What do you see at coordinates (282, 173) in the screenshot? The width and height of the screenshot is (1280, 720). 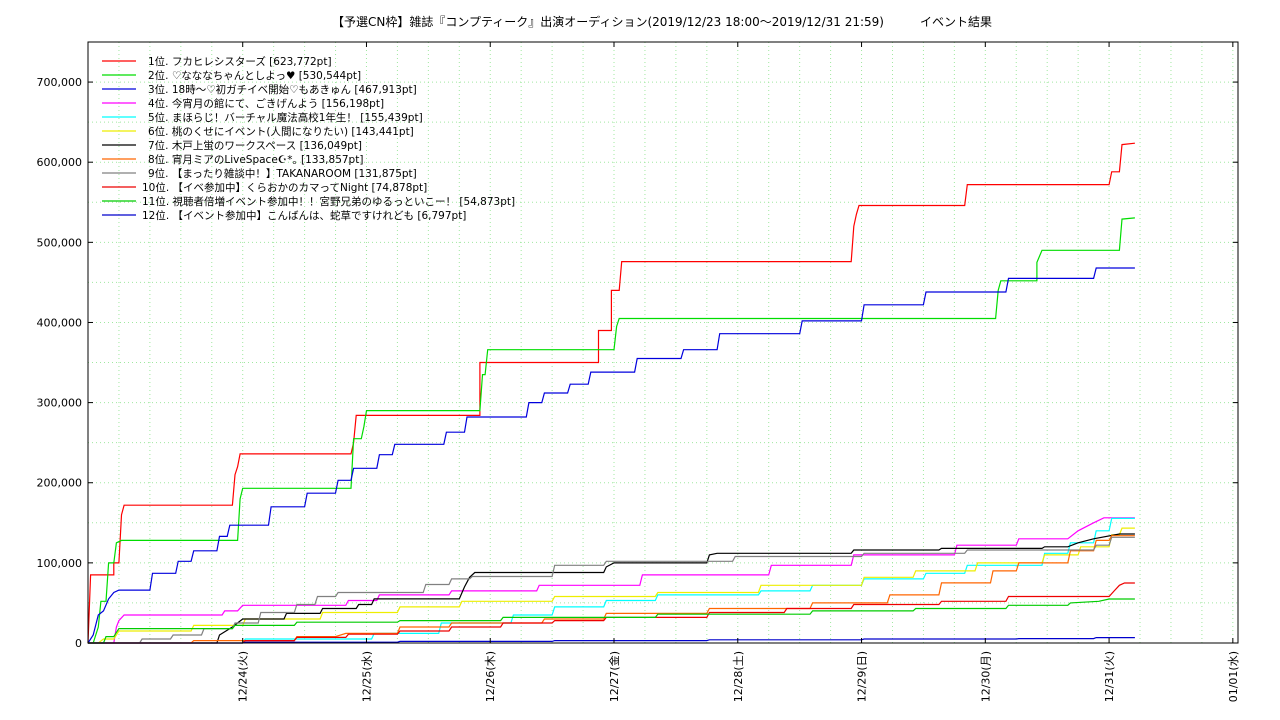 I see `legend-entry: 9位. 【まったり雑談中！】TAKANAROOM [131,875pt]` at bounding box center [282, 173].